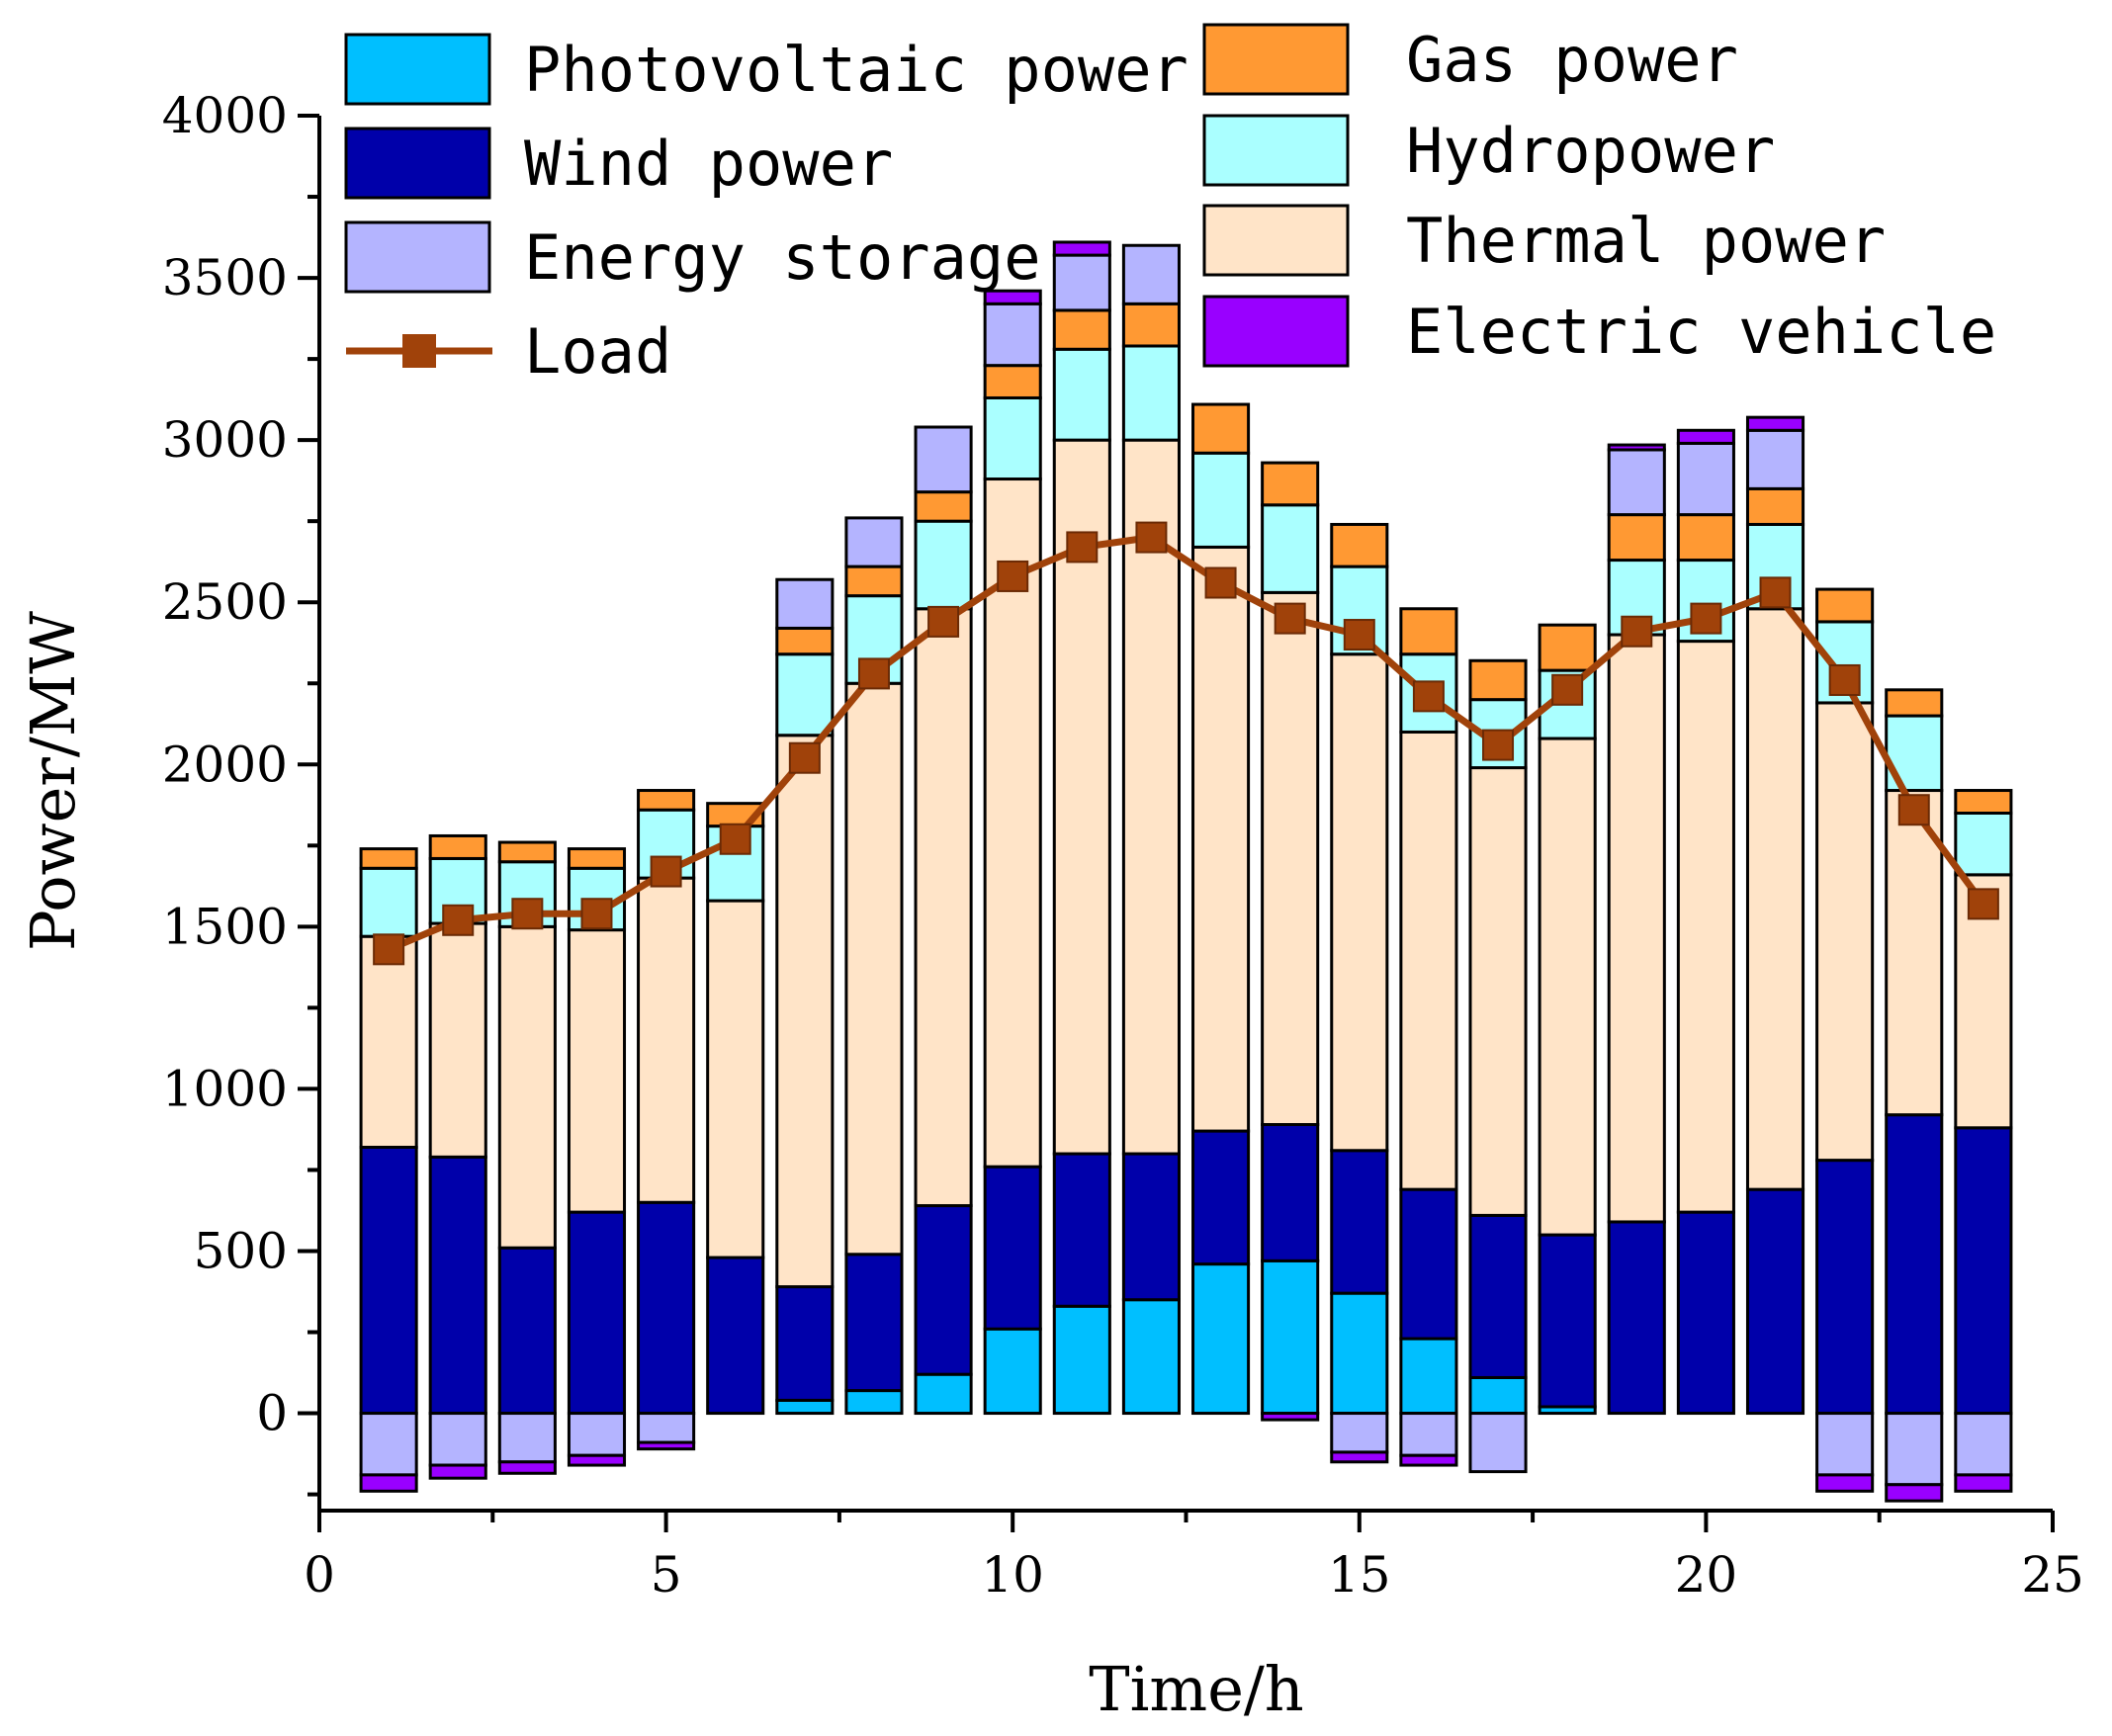 The width and height of the screenshot is (2112, 1736). What do you see at coordinates (458, 1040) in the screenshot?
I see `bar-thermal-power-h2` at bounding box center [458, 1040].